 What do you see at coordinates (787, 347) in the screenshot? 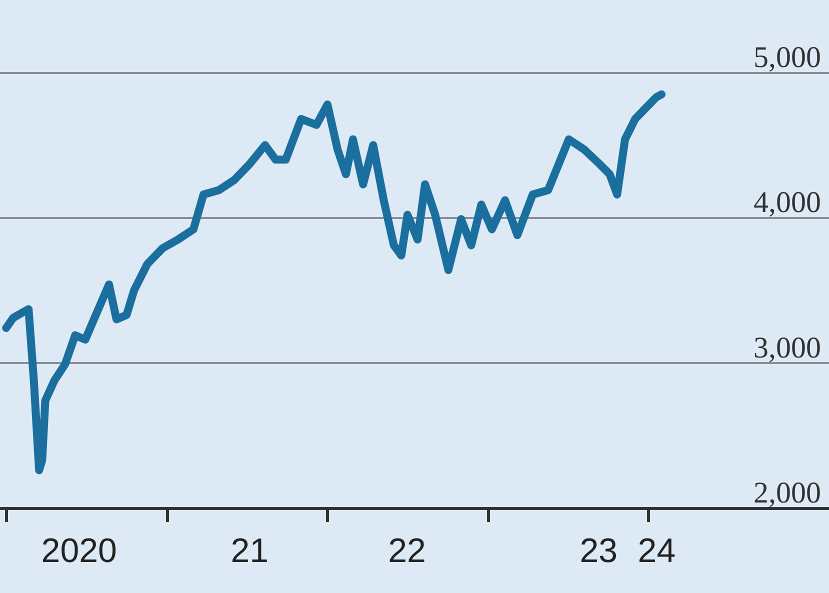
I see `y-tick-label: 3,000` at bounding box center [787, 347].